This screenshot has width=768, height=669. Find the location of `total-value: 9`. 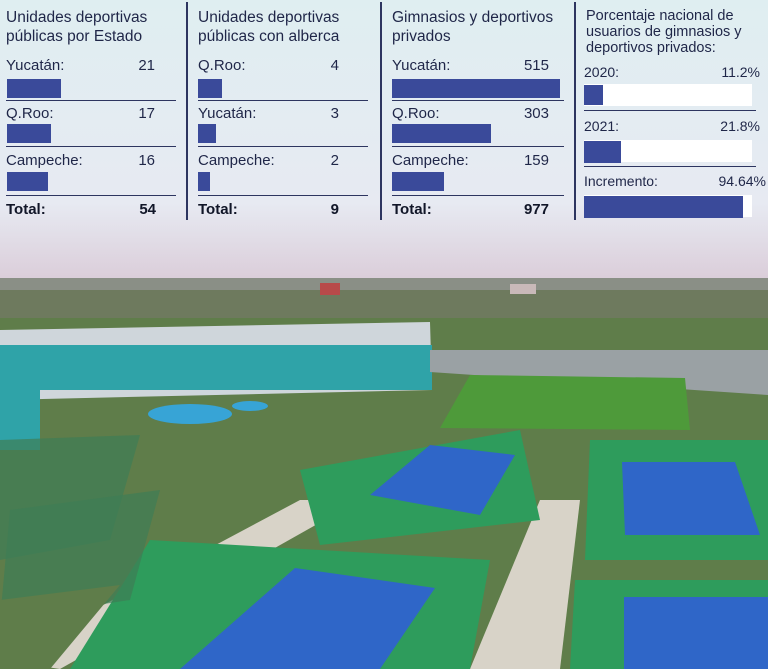

total-value: 9 is located at coordinates (334, 209).